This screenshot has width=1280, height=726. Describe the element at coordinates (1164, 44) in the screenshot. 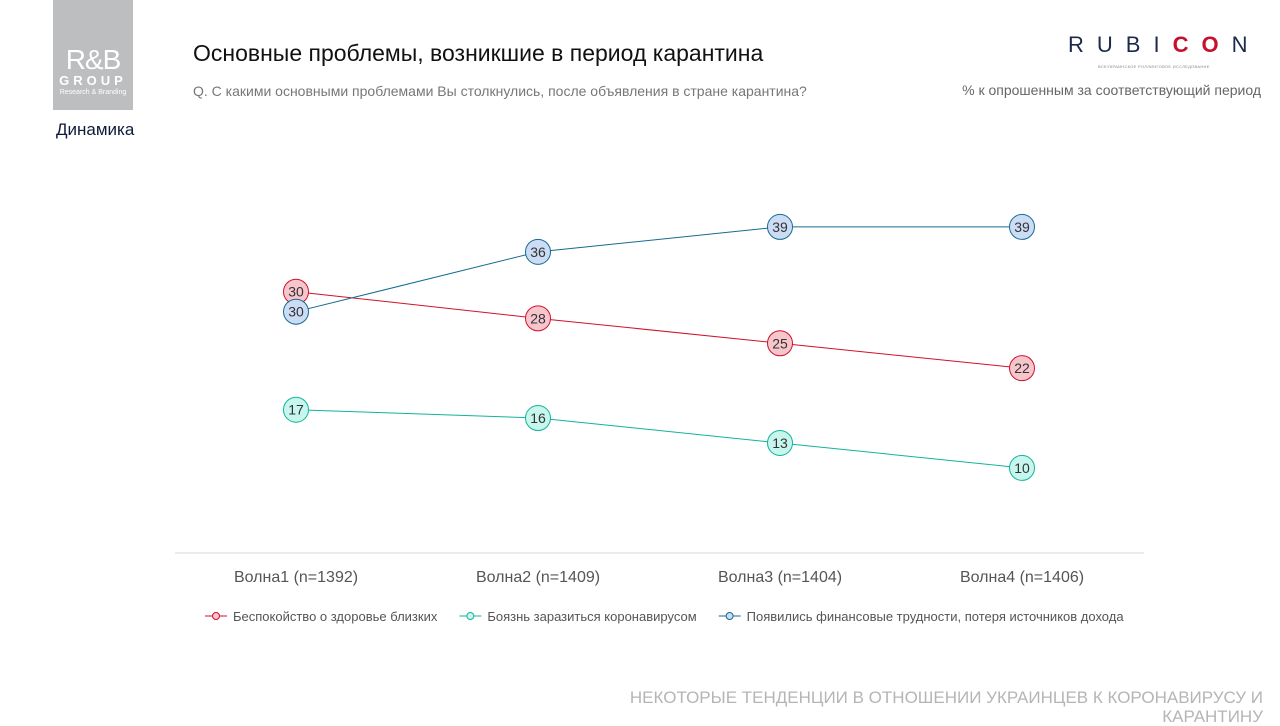

I see `rubicon-logo: RUBICON` at that location.